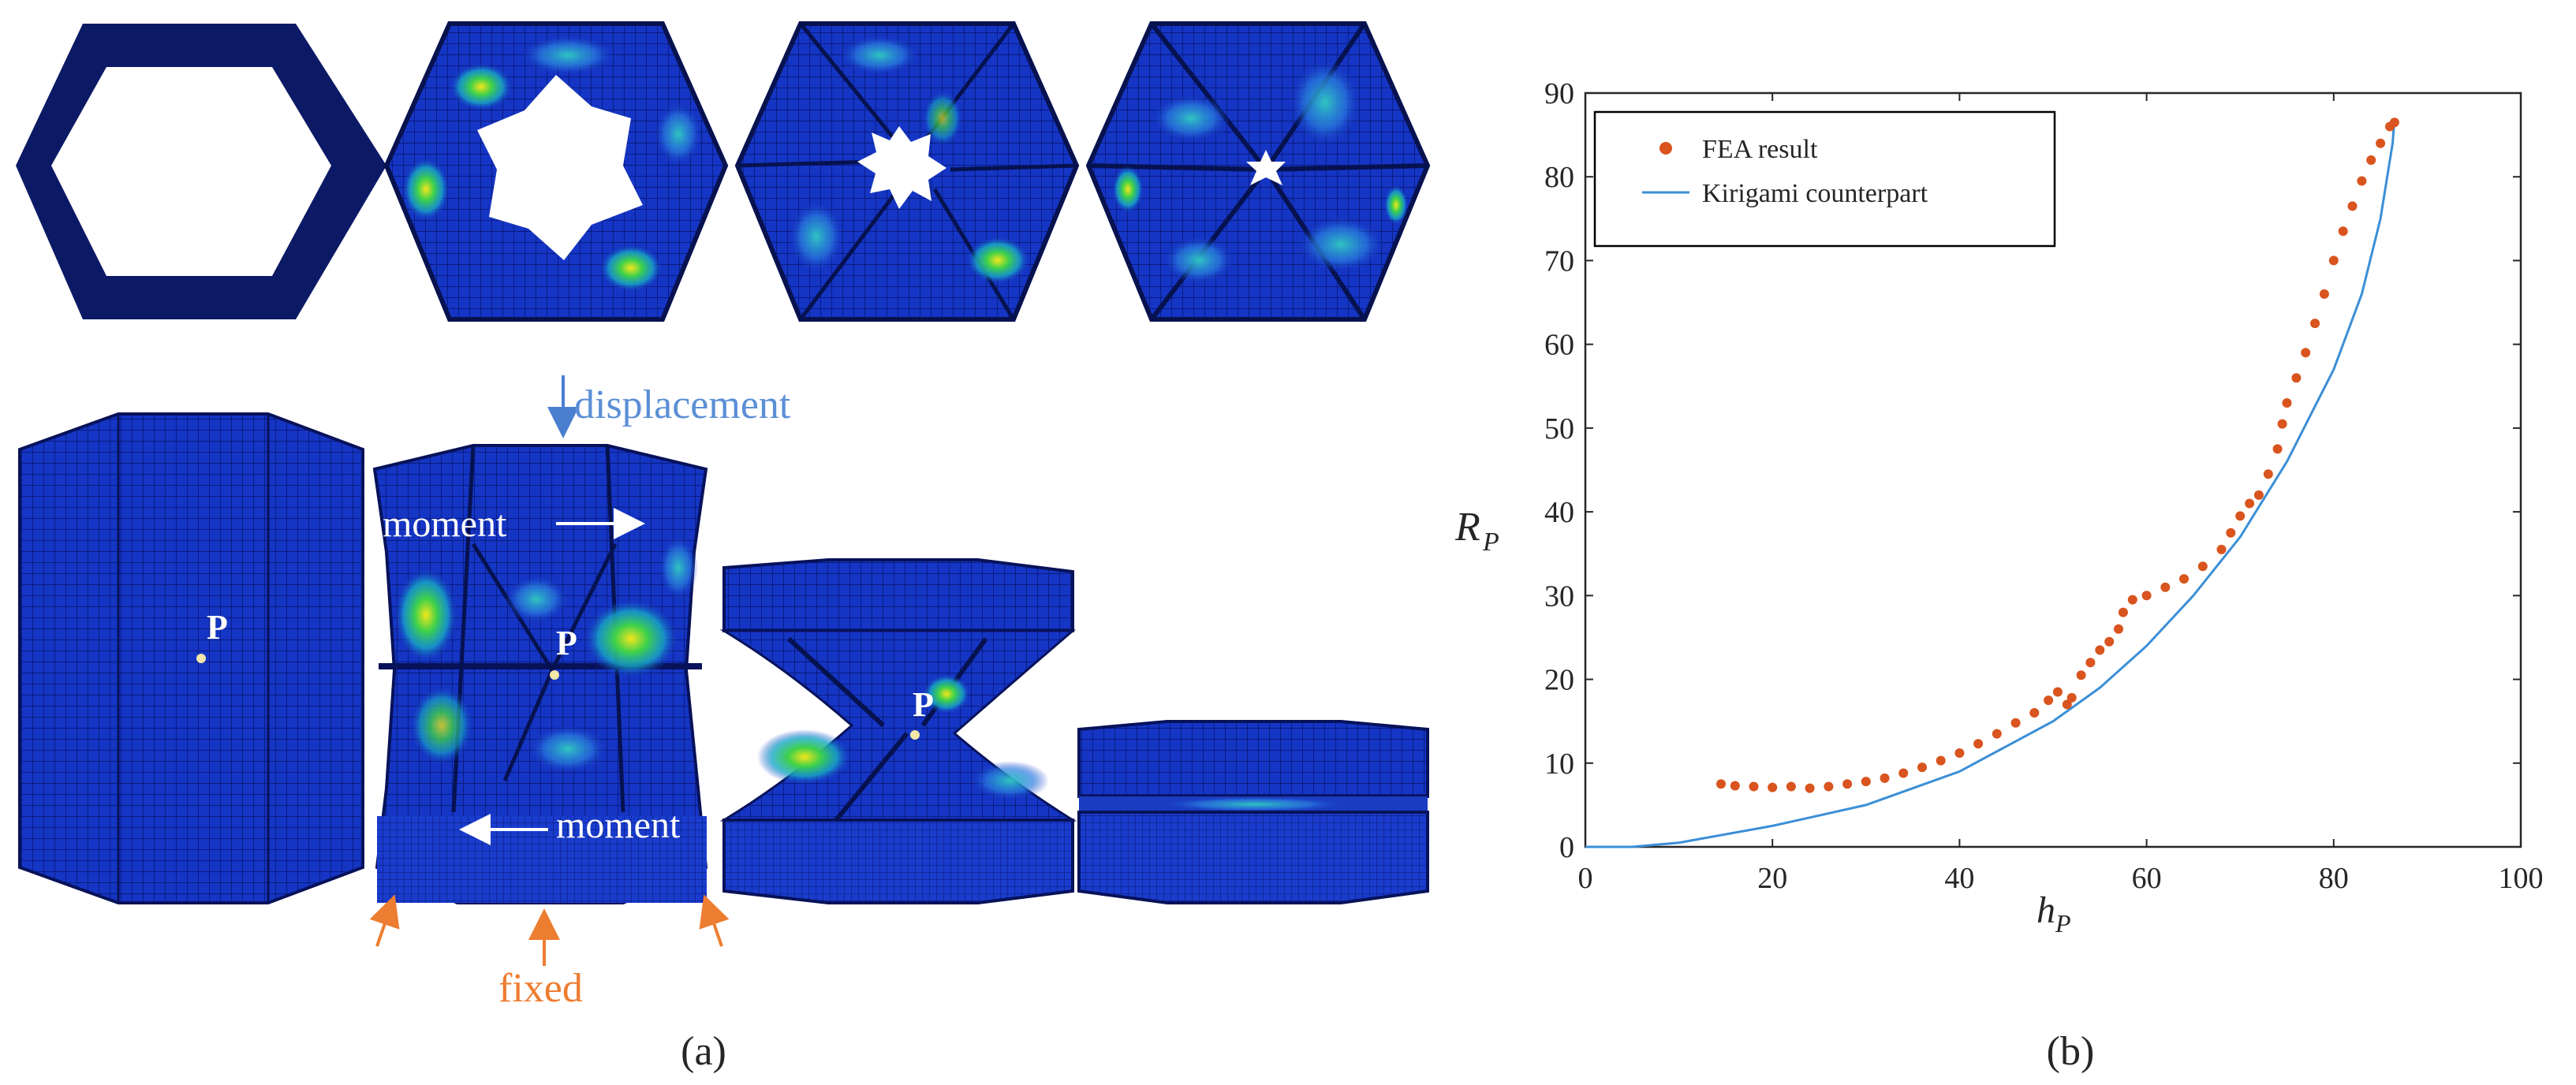 The image size is (2576, 1085). What do you see at coordinates (191, 658) in the screenshot?
I see `prism-undeformed: P` at bounding box center [191, 658].